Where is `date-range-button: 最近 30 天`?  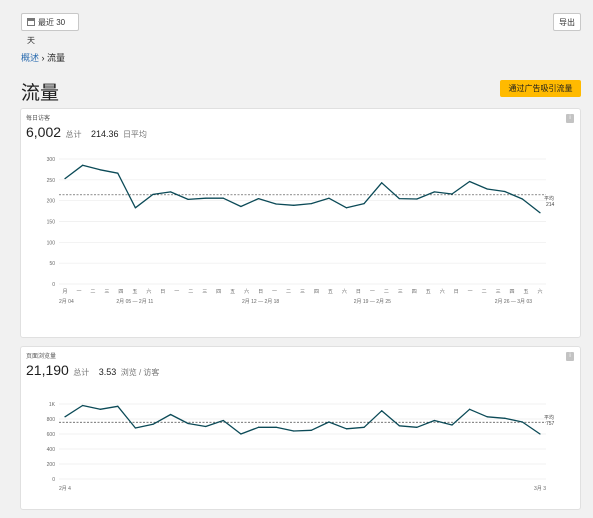 date-range-button: 最近 30 天 is located at coordinates (50, 29).